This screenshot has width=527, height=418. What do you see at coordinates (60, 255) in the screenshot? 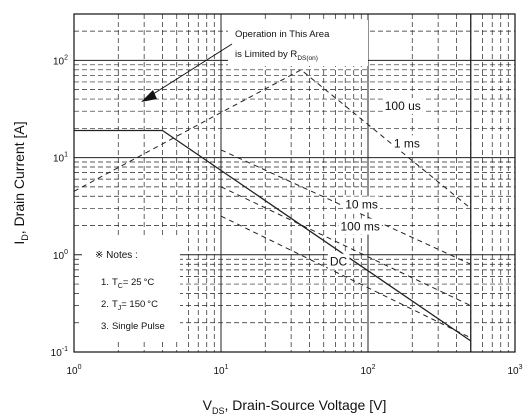
I see `y-tick-label: 10⁰` at bounding box center [60, 255].